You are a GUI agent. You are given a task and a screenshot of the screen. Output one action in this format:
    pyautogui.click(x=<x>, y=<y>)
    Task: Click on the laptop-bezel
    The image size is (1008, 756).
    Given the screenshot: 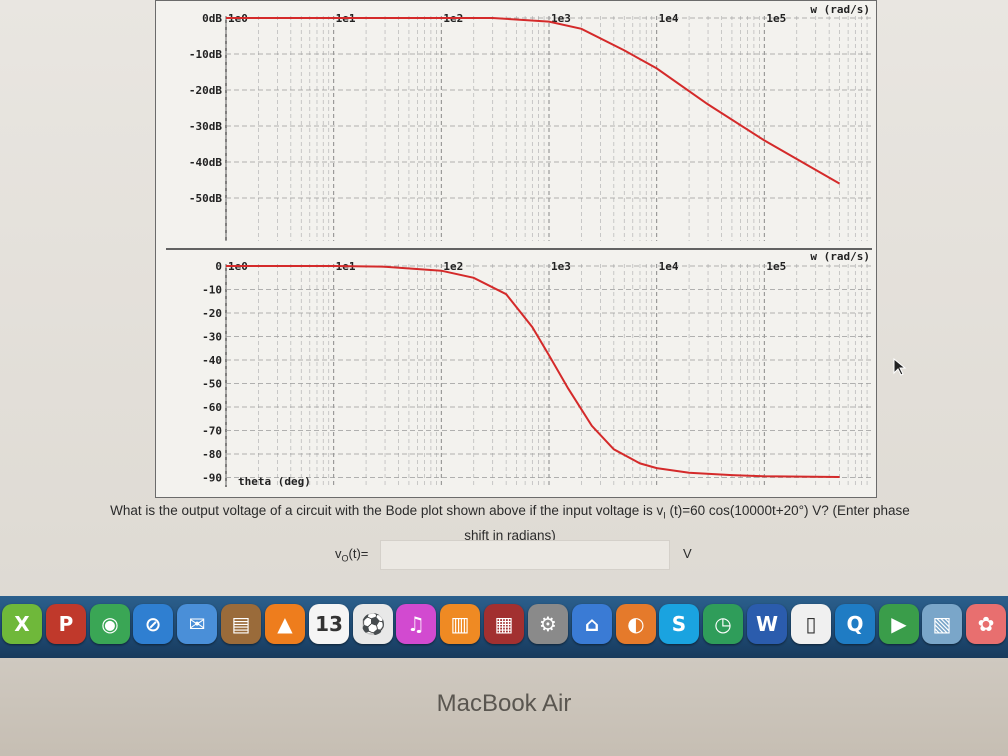 What is the action you would take?
    pyautogui.click(x=504, y=707)
    